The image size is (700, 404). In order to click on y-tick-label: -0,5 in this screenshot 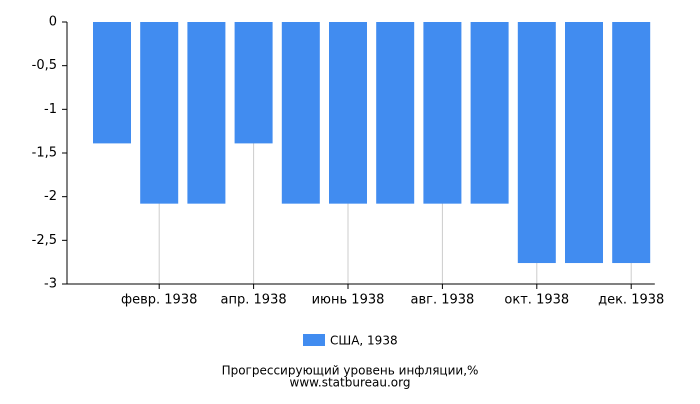, I will do `click(44, 65)`.